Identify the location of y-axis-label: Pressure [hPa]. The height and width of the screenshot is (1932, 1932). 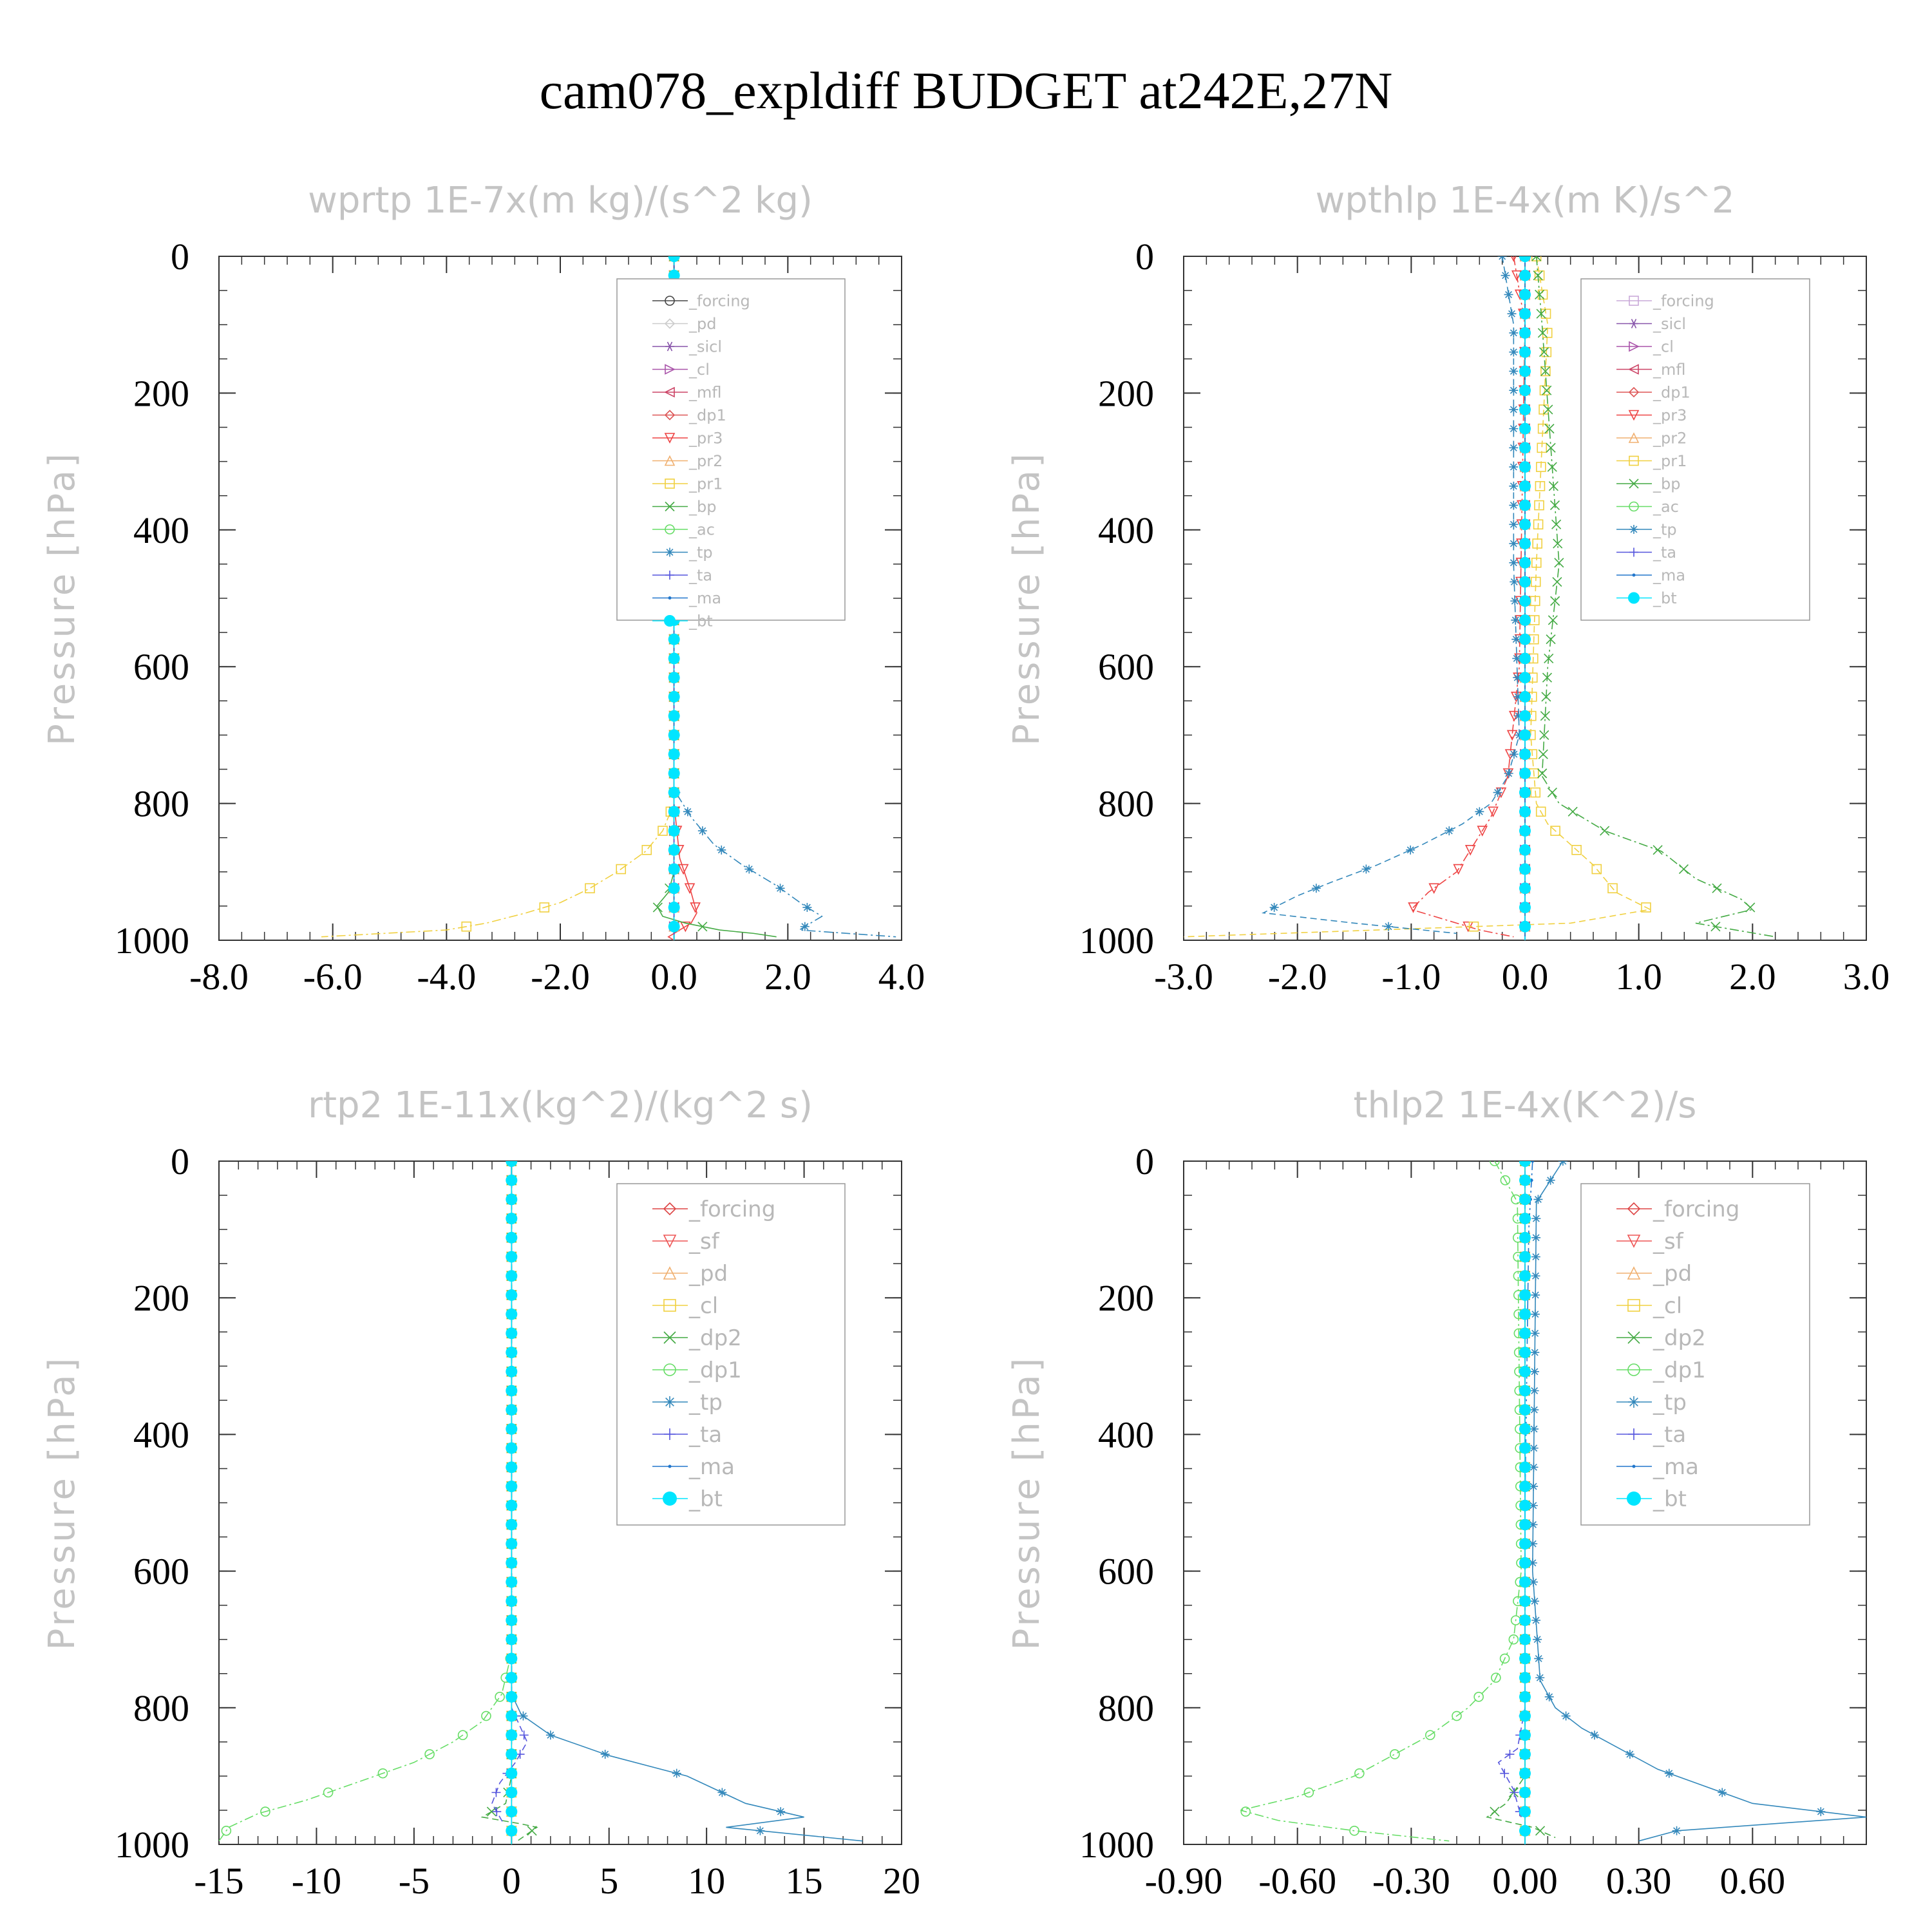
(62, 1504).